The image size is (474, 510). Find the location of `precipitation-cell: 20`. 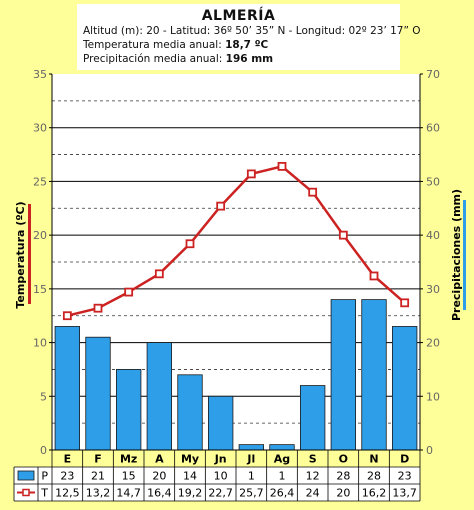

precipitation-cell: 20 is located at coordinates (159, 476).